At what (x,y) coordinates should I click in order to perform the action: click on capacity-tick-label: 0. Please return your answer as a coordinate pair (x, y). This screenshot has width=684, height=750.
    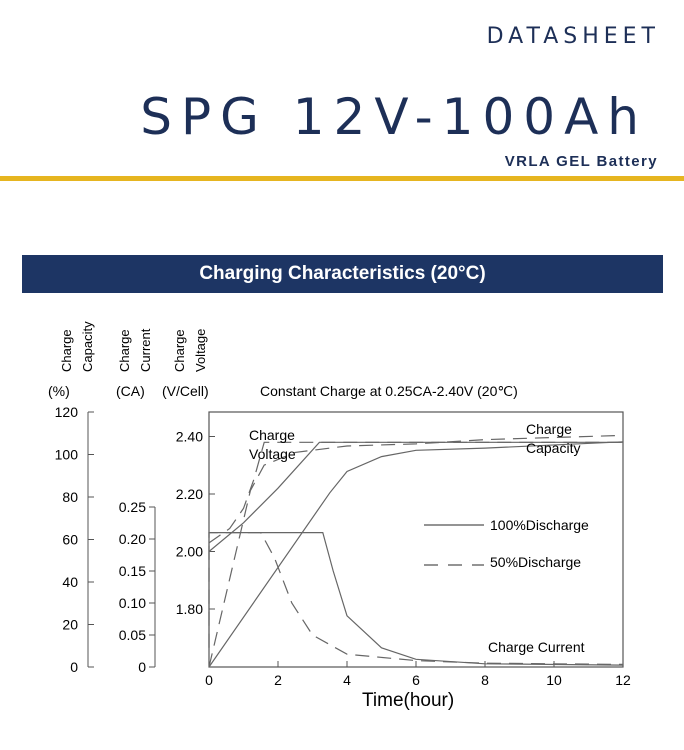
    Looking at the image, I should click on (74, 667).